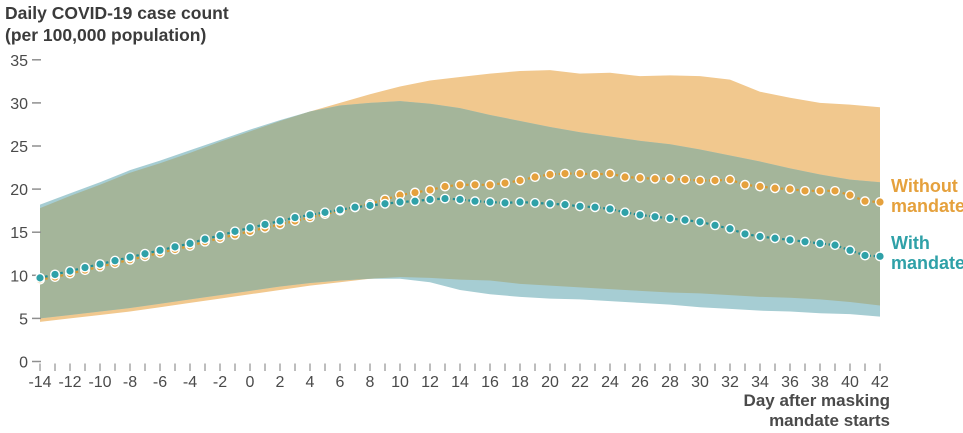  I want to click on x-tick-label: 6, so click(340, 382).